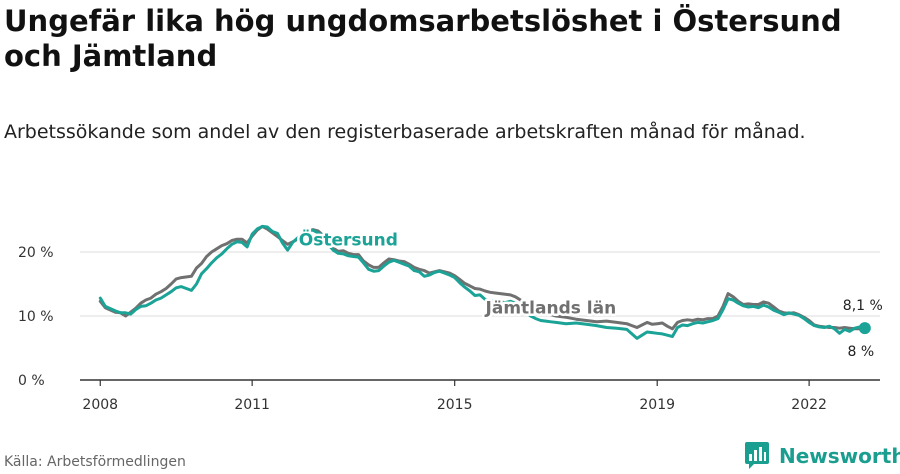 The image size is (900, 474). What do you see at coordinates (809, 405) in the screenshot?
I see `x-tick-label: 2022` at bounding box center [809, 405].